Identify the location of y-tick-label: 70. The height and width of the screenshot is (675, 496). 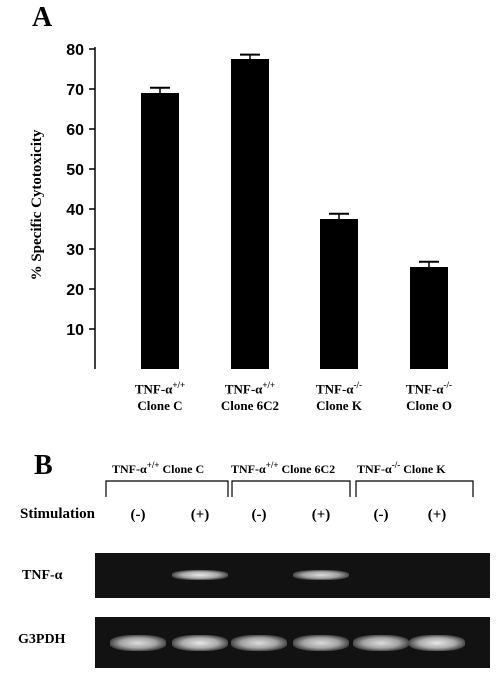
(75, 90).